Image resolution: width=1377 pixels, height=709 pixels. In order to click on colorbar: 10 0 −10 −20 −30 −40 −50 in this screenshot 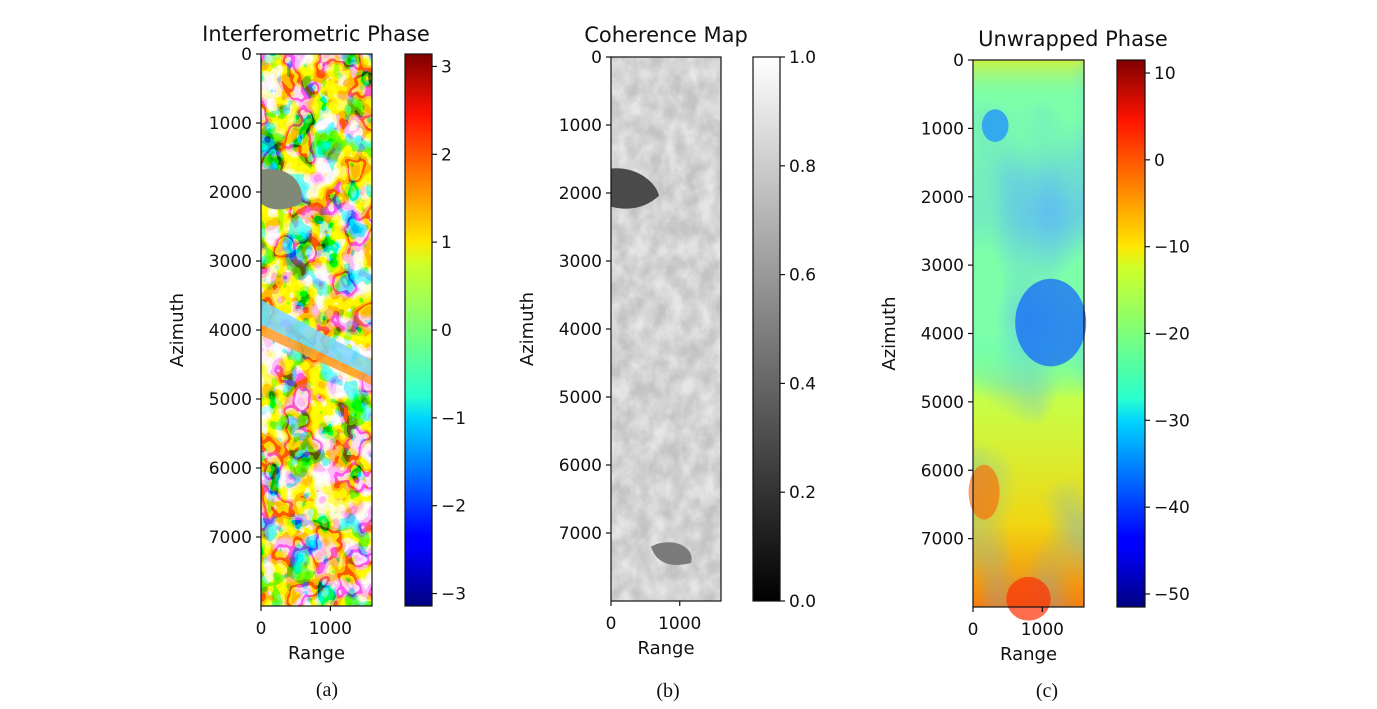, I will do `click(1153, 333)`.